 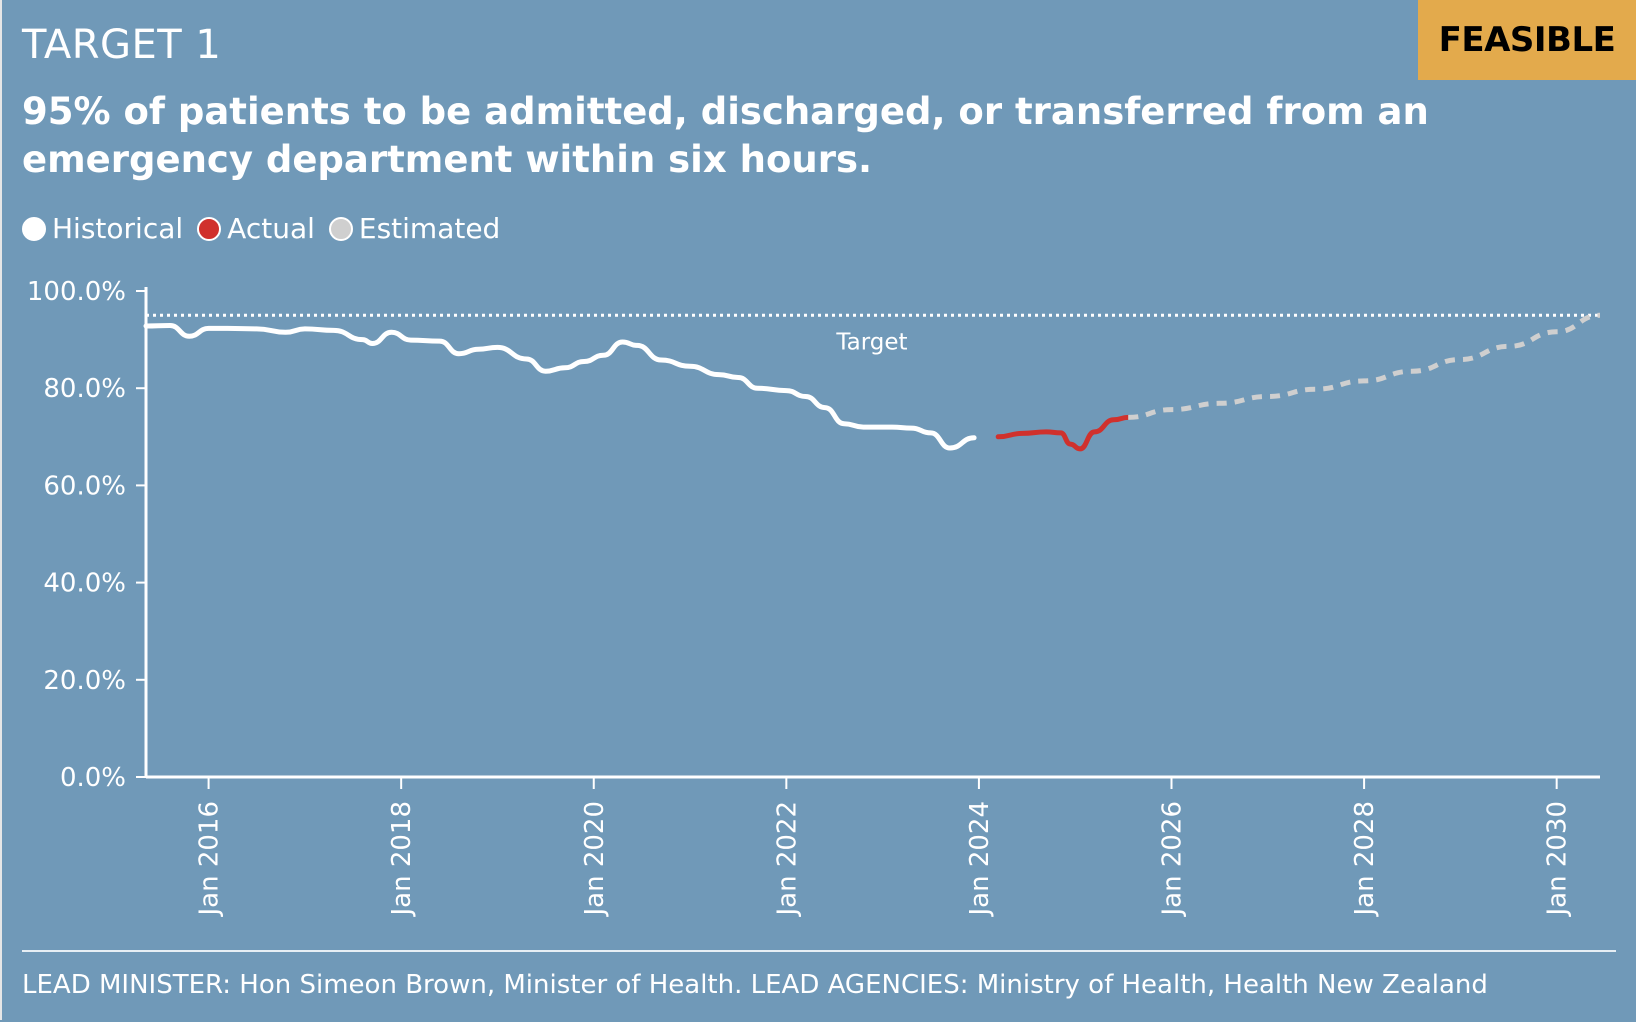 What do you see at coordinates (1364, 366) in the screenshot?
I see `series-line-estimated` at bounding box center [1364, 366].